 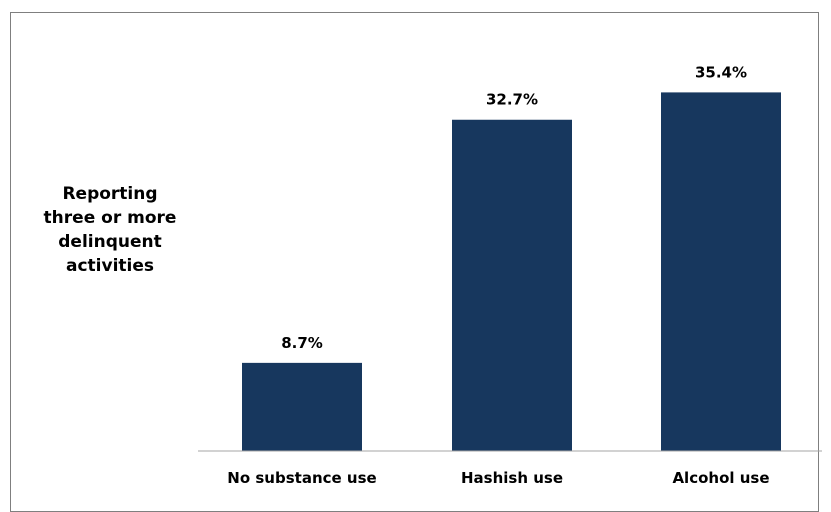 I want to click on category-label: No substance use, so click(x=301, y=478).